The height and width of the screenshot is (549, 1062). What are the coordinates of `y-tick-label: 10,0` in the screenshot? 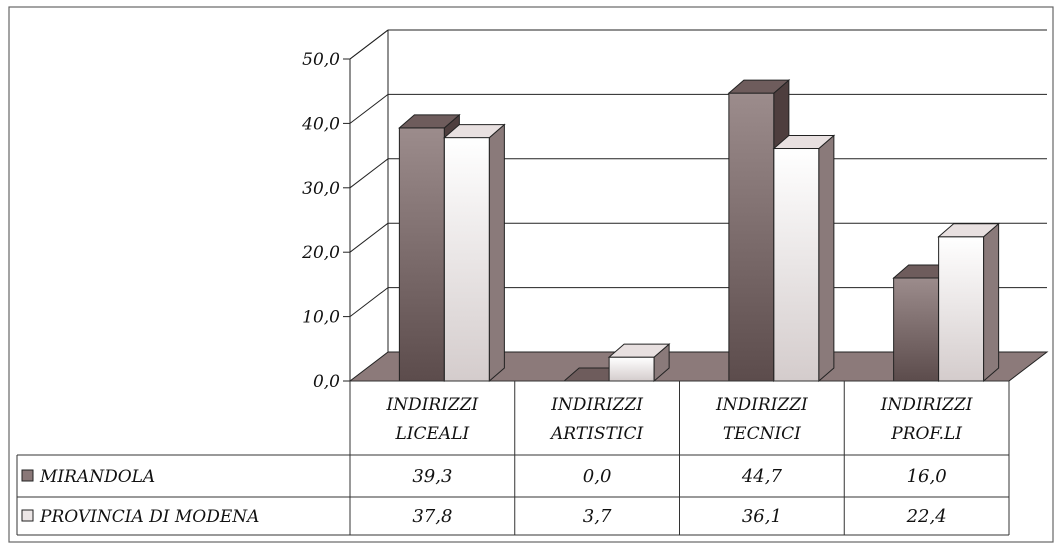 It's located at (321, 318).